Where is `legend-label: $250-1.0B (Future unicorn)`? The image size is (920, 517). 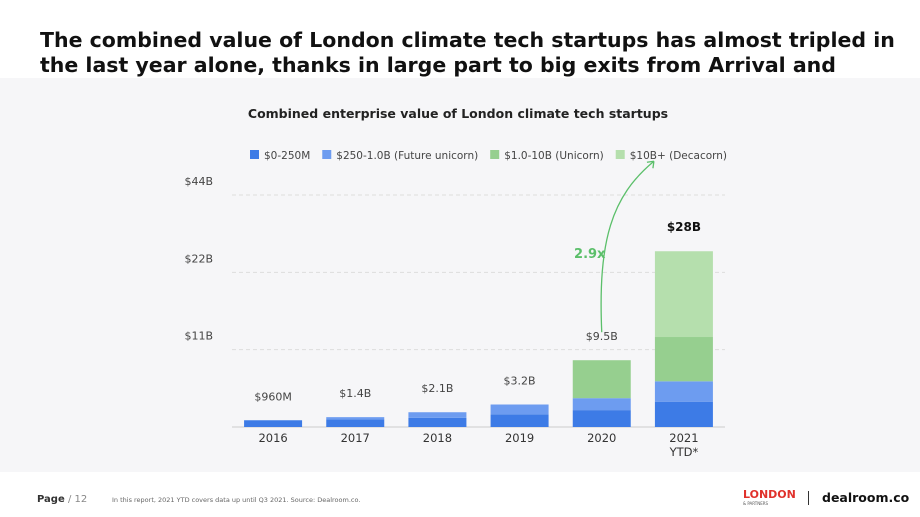
legend-label: $250-1.0B (Future unicorn) is located at coordinates (407, 156).